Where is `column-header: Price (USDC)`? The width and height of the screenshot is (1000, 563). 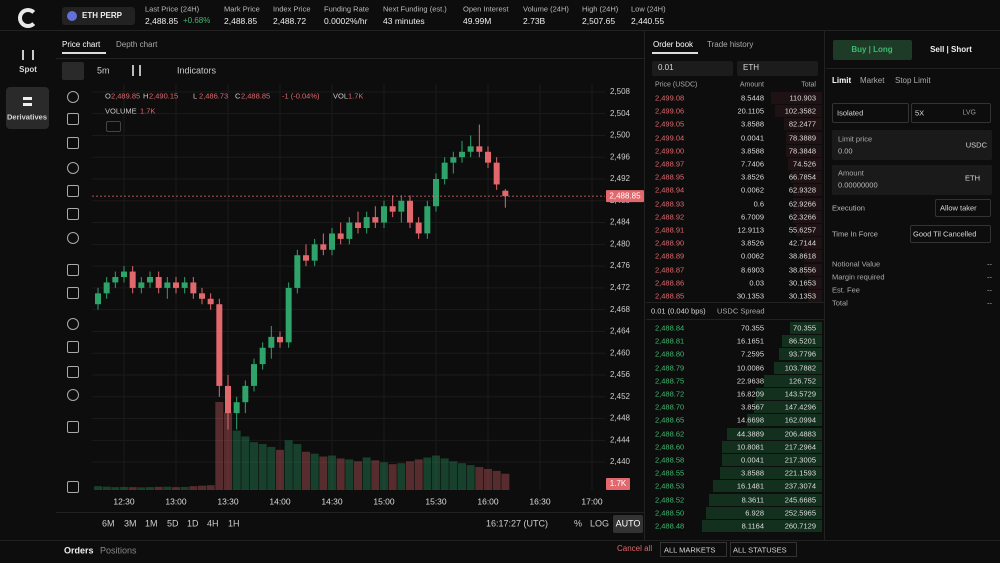 column-header: Price (USDC) is located at coordinates (676, 85).